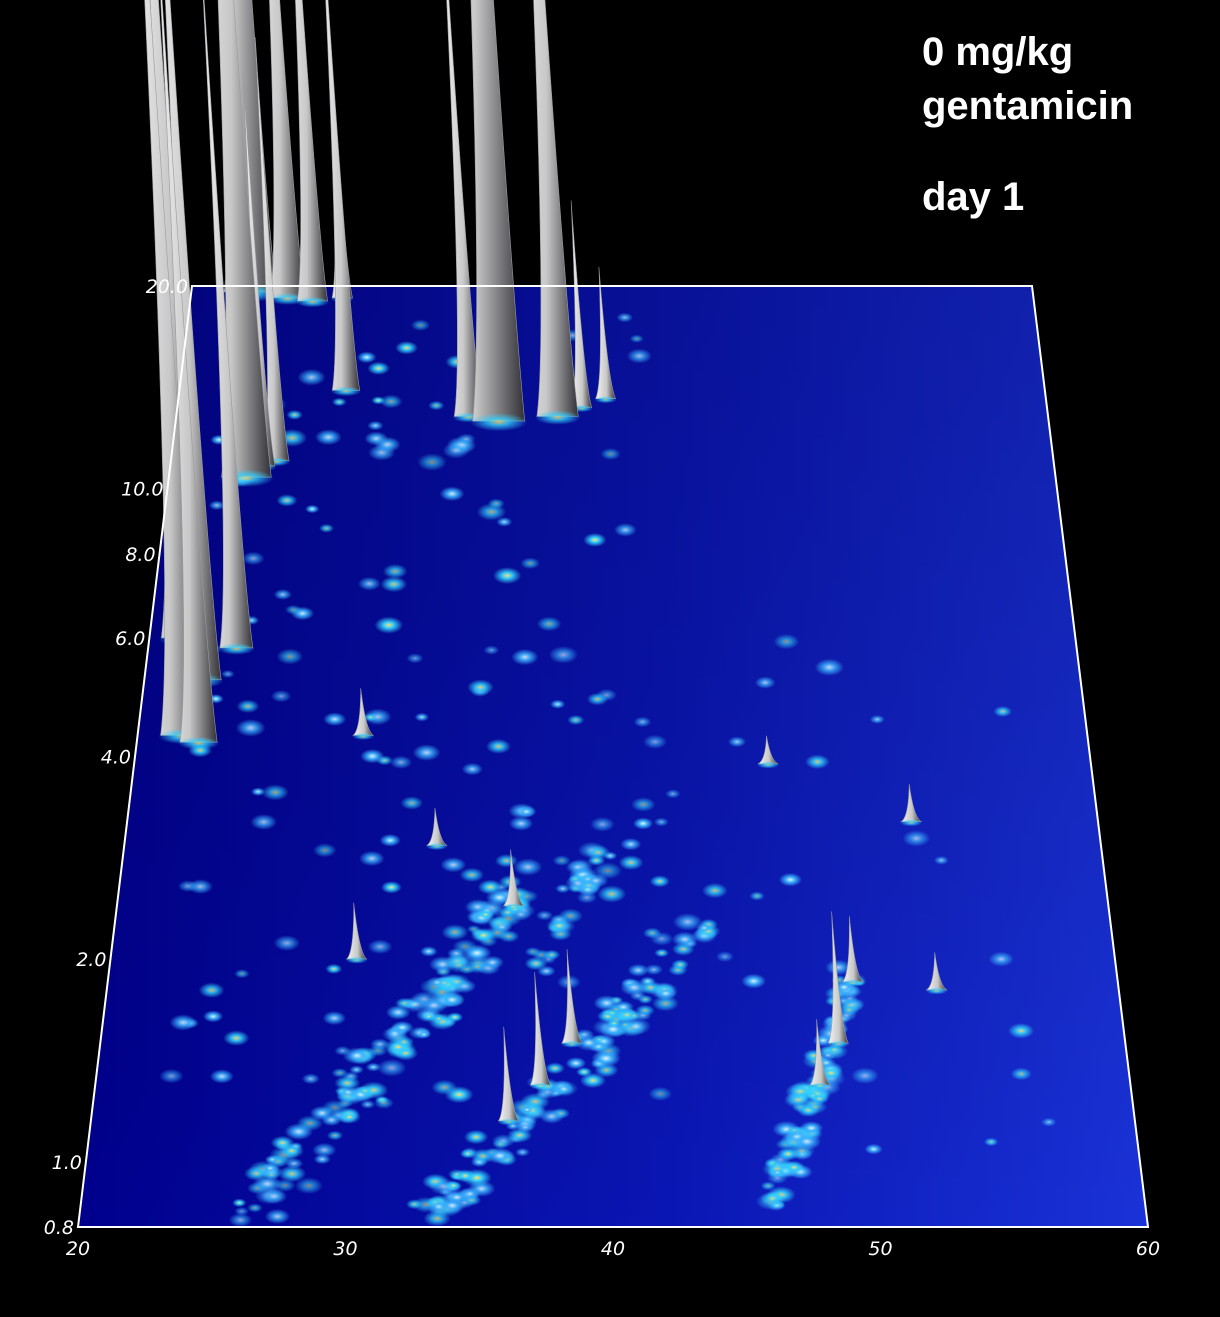 The image size is (1220, 1317). I want to click on x-tick-label: 60, so click(1148, 1249).